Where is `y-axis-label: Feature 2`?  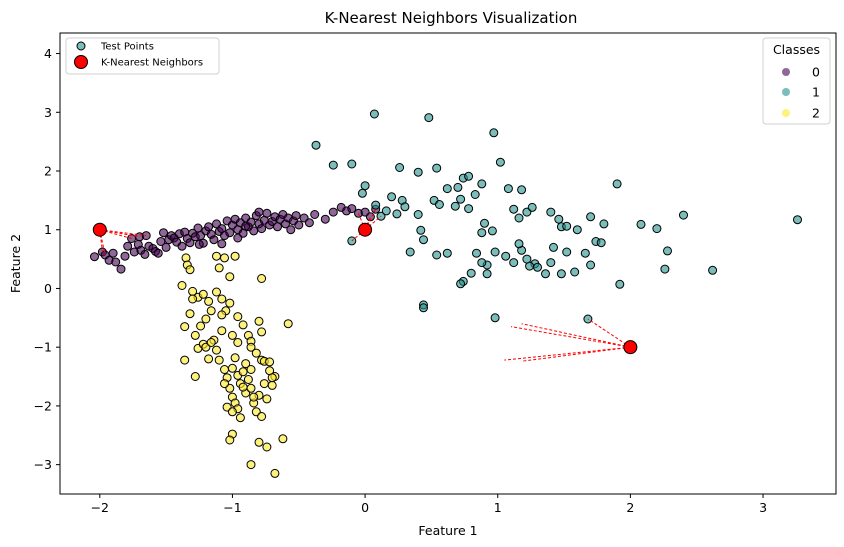 y-axis-label: Feature 2 is located at coordinates (15, 263).